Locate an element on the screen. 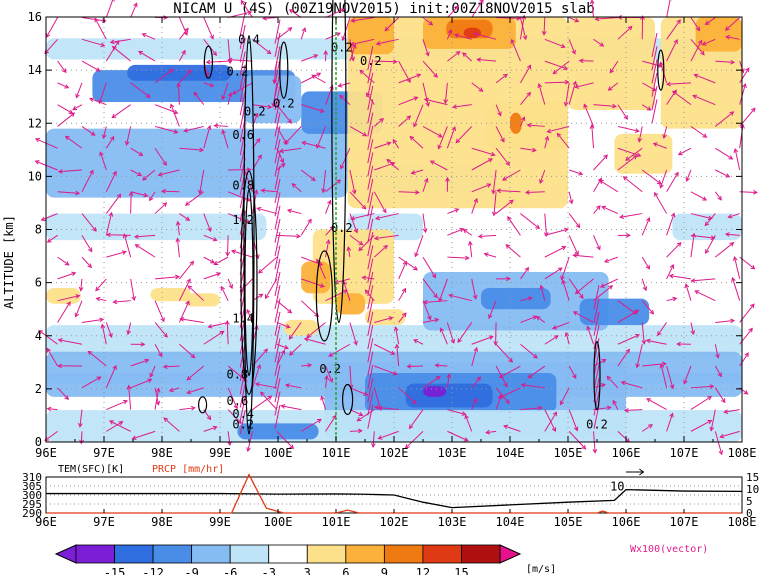 This screenshot has width=767, height=575. contour-line is located at coordinates (249, 283).